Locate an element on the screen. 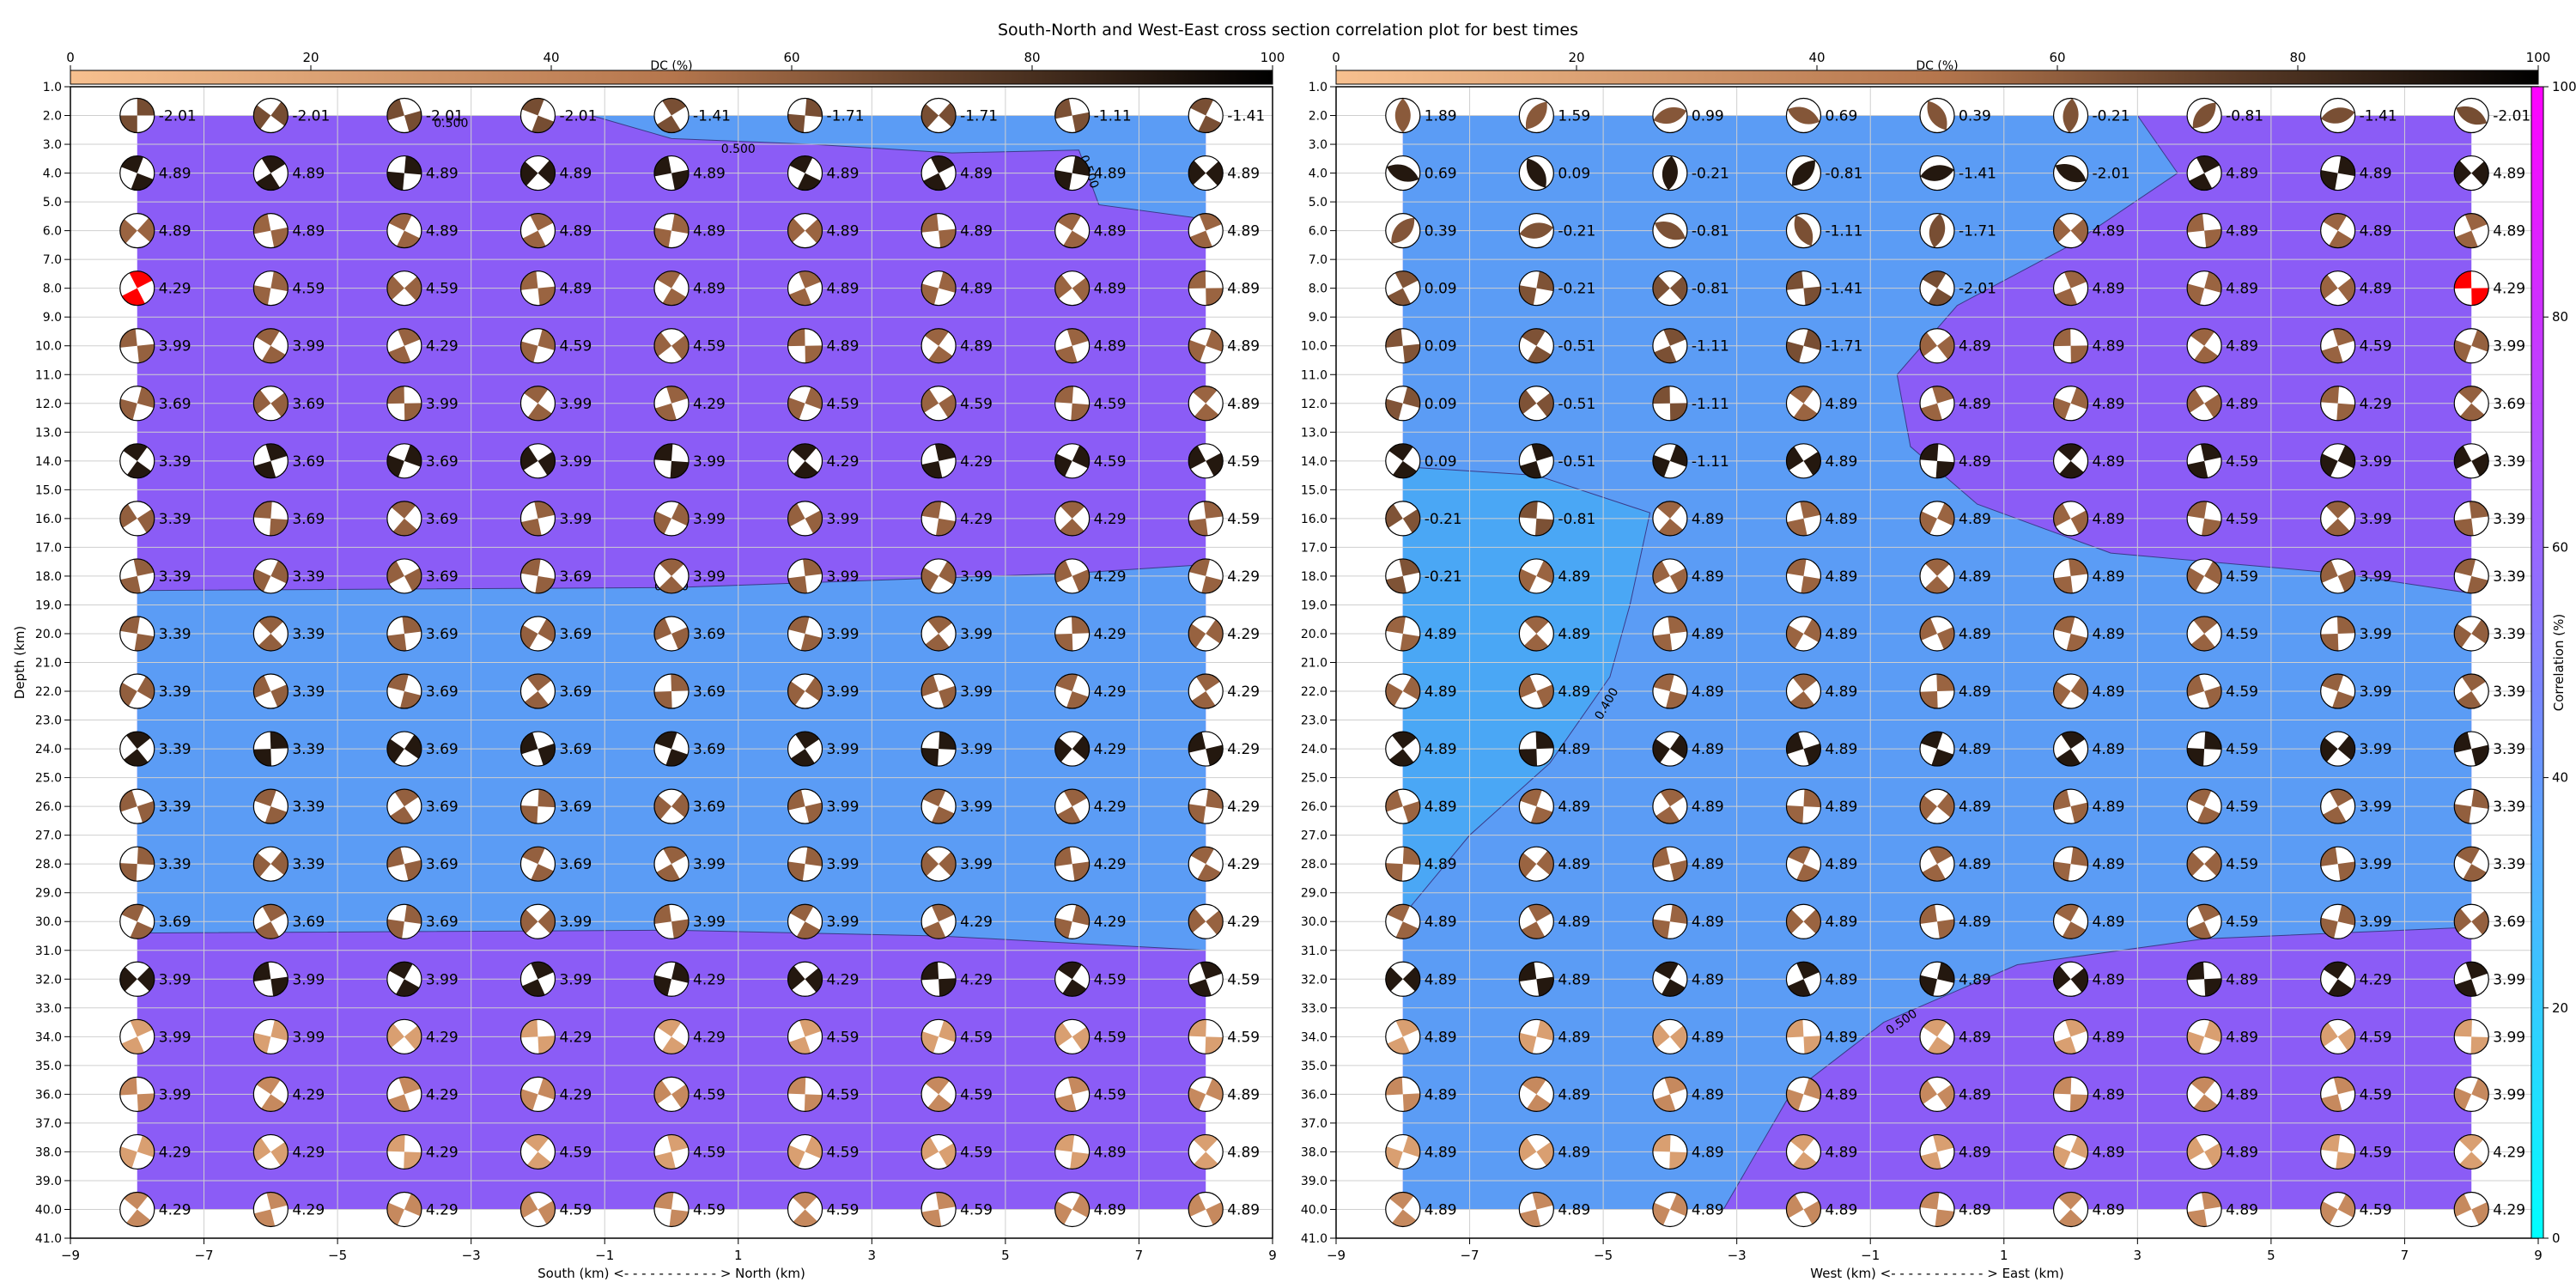 The height and width of the screenshot is (1288, 2576). x-tick-label: −3 is located at coordinates (1737, 1255).